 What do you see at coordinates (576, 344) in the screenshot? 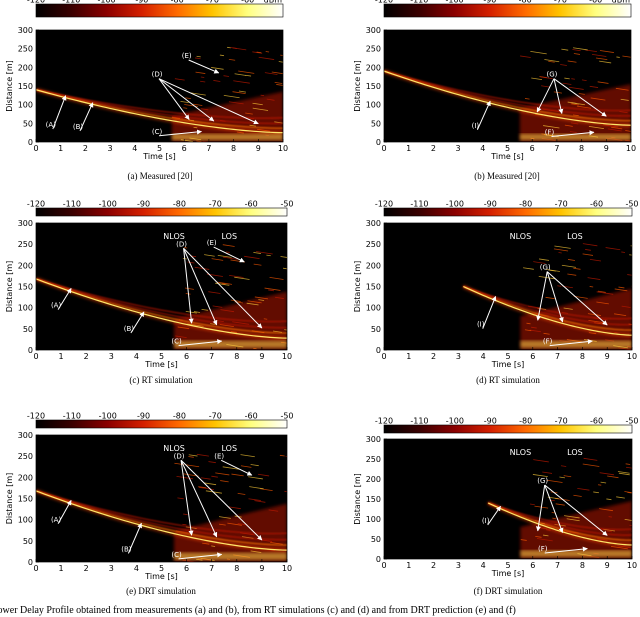
I see `ground-reflection-band` at bounding box center [576, 344].